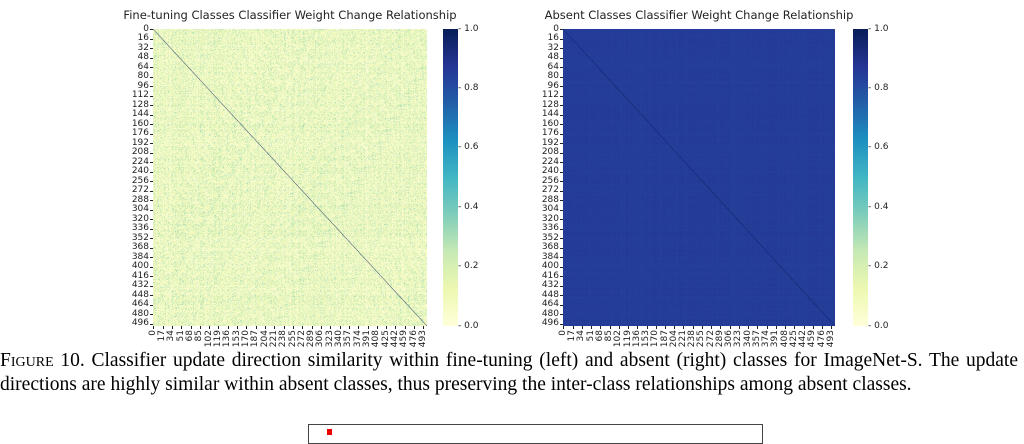 The width and height of the screenshot is (1024, 444). Describe the element at coordinates (553, 47) in the screenshot. I see `right-y-tick-label: 32` at that location.